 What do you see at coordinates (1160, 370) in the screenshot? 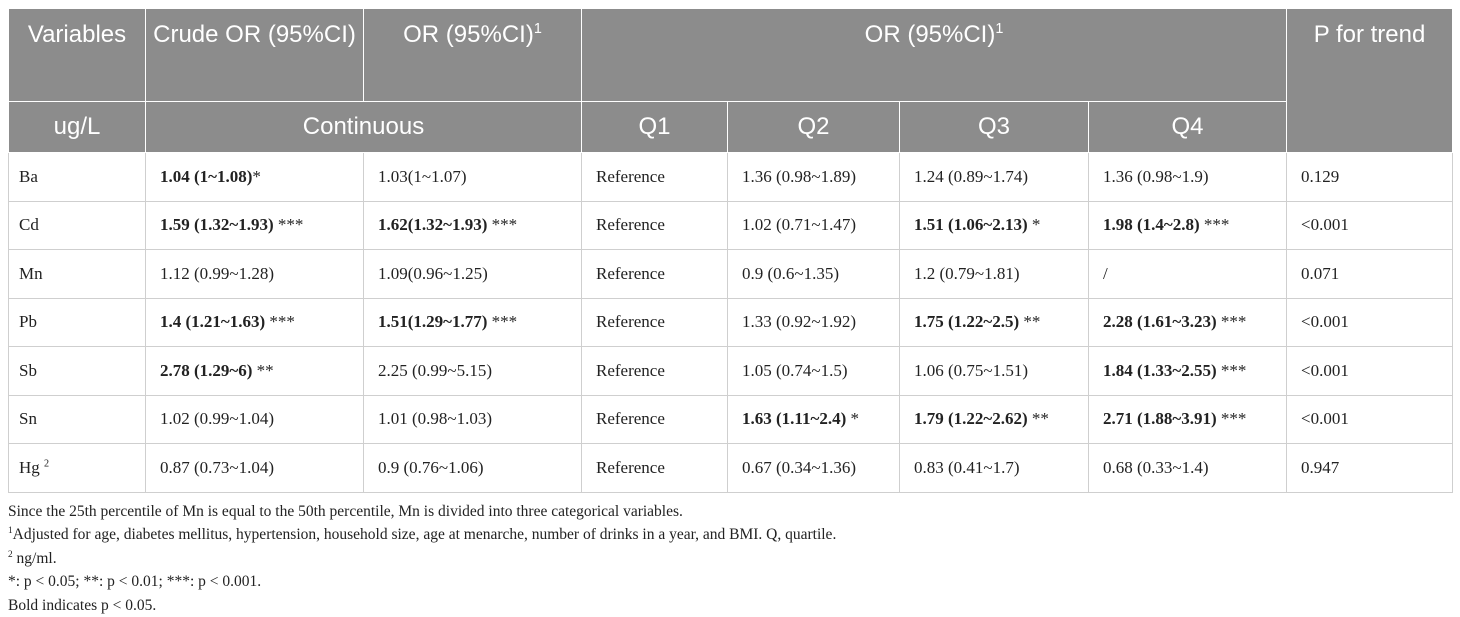
I see `cell-value: 1.84 (1.33~2.55)` at bounding box center [1160, 370].